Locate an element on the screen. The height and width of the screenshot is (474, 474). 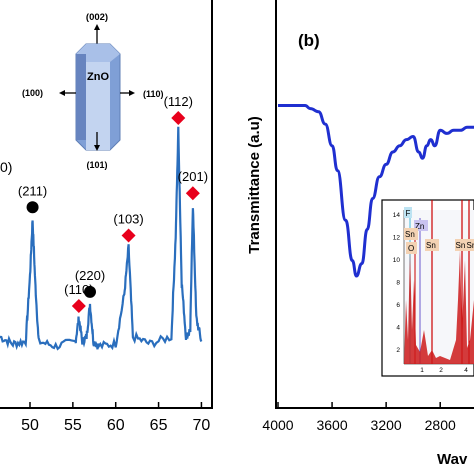
crystal-label: ZnO is located at coordinates (98, 77).